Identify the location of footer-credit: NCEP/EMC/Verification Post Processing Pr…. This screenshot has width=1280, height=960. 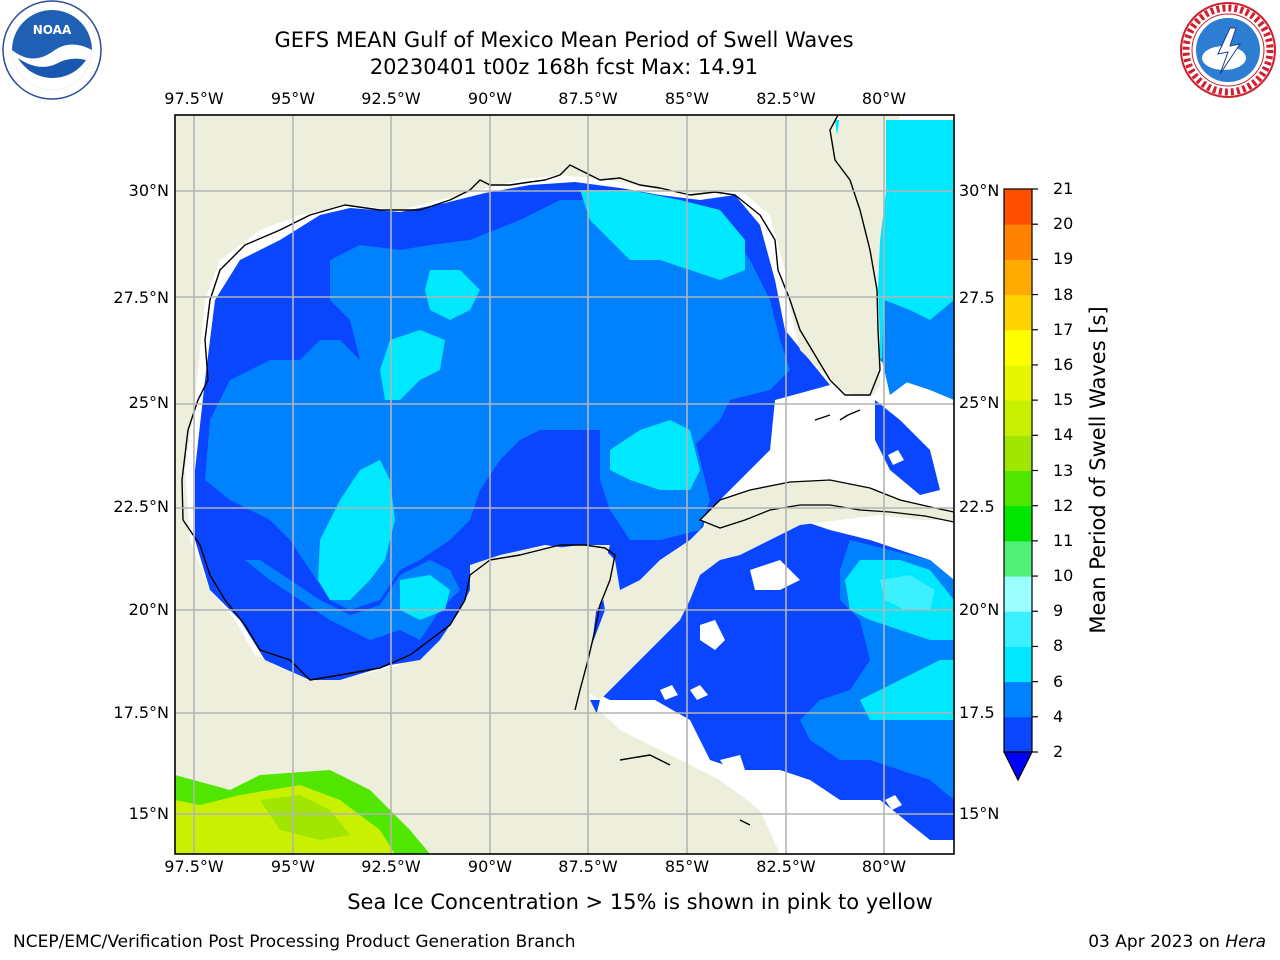
(294, 942).